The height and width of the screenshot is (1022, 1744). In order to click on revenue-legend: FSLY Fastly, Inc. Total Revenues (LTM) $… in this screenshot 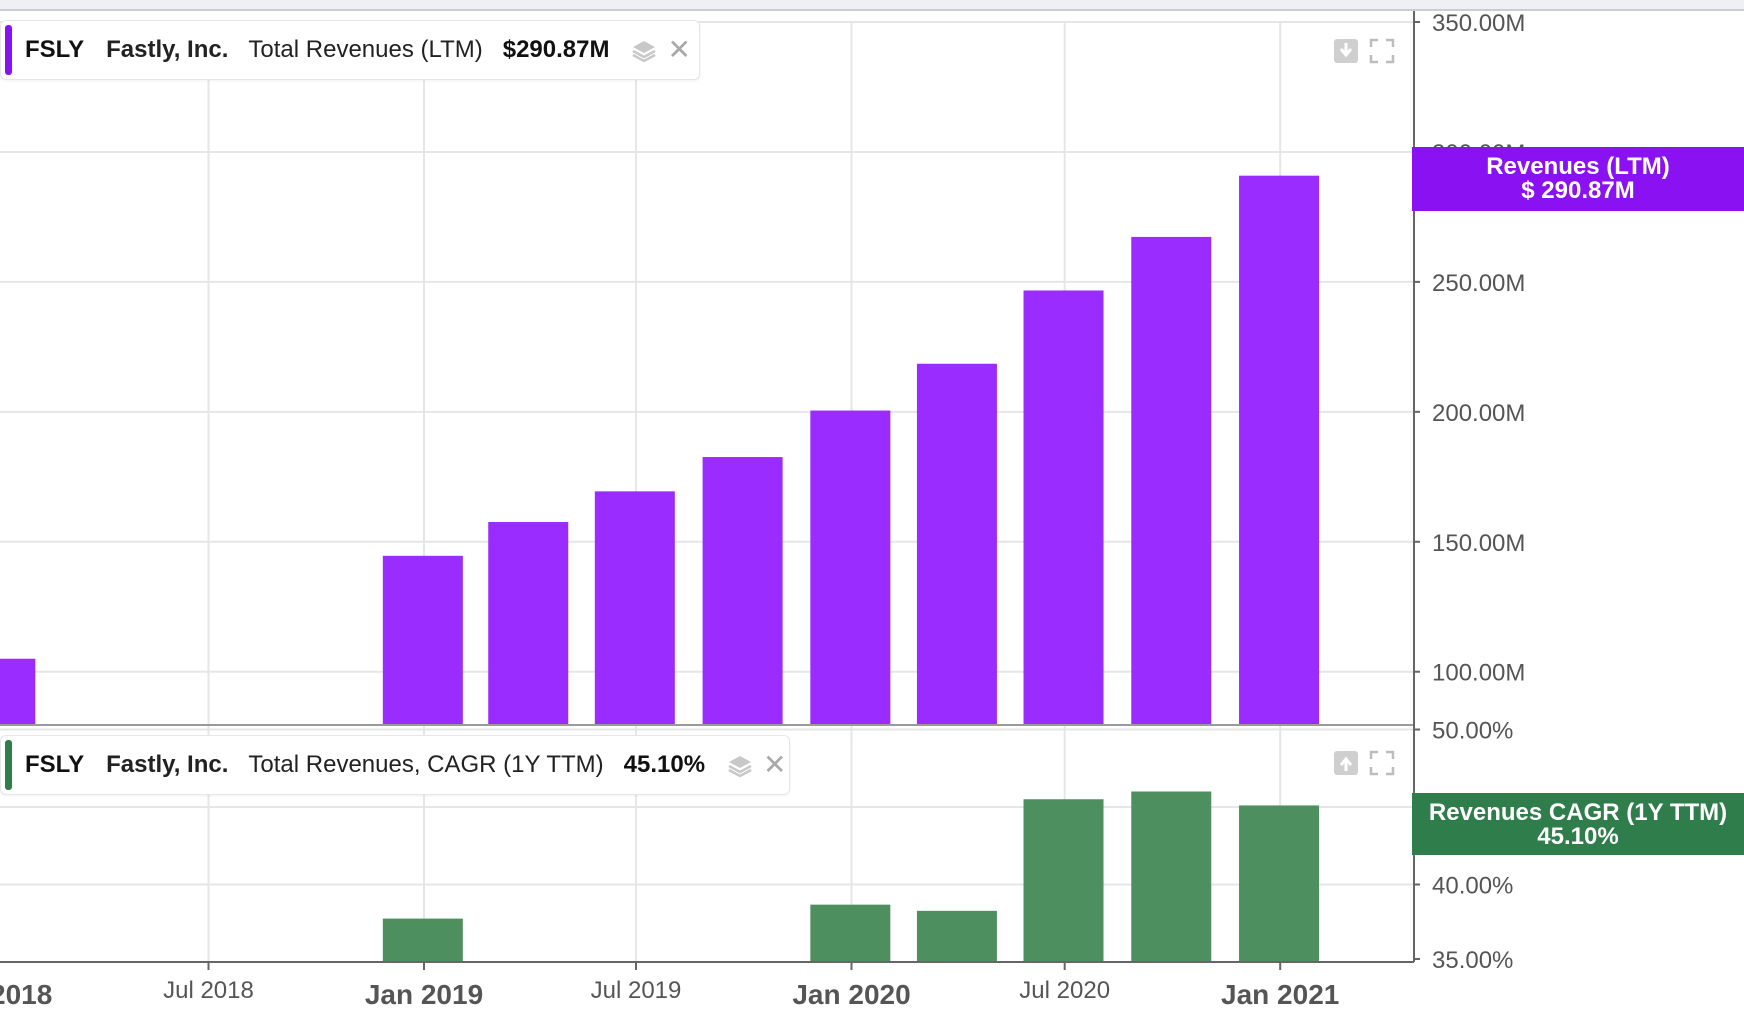, I will do `click(350, 50)`.